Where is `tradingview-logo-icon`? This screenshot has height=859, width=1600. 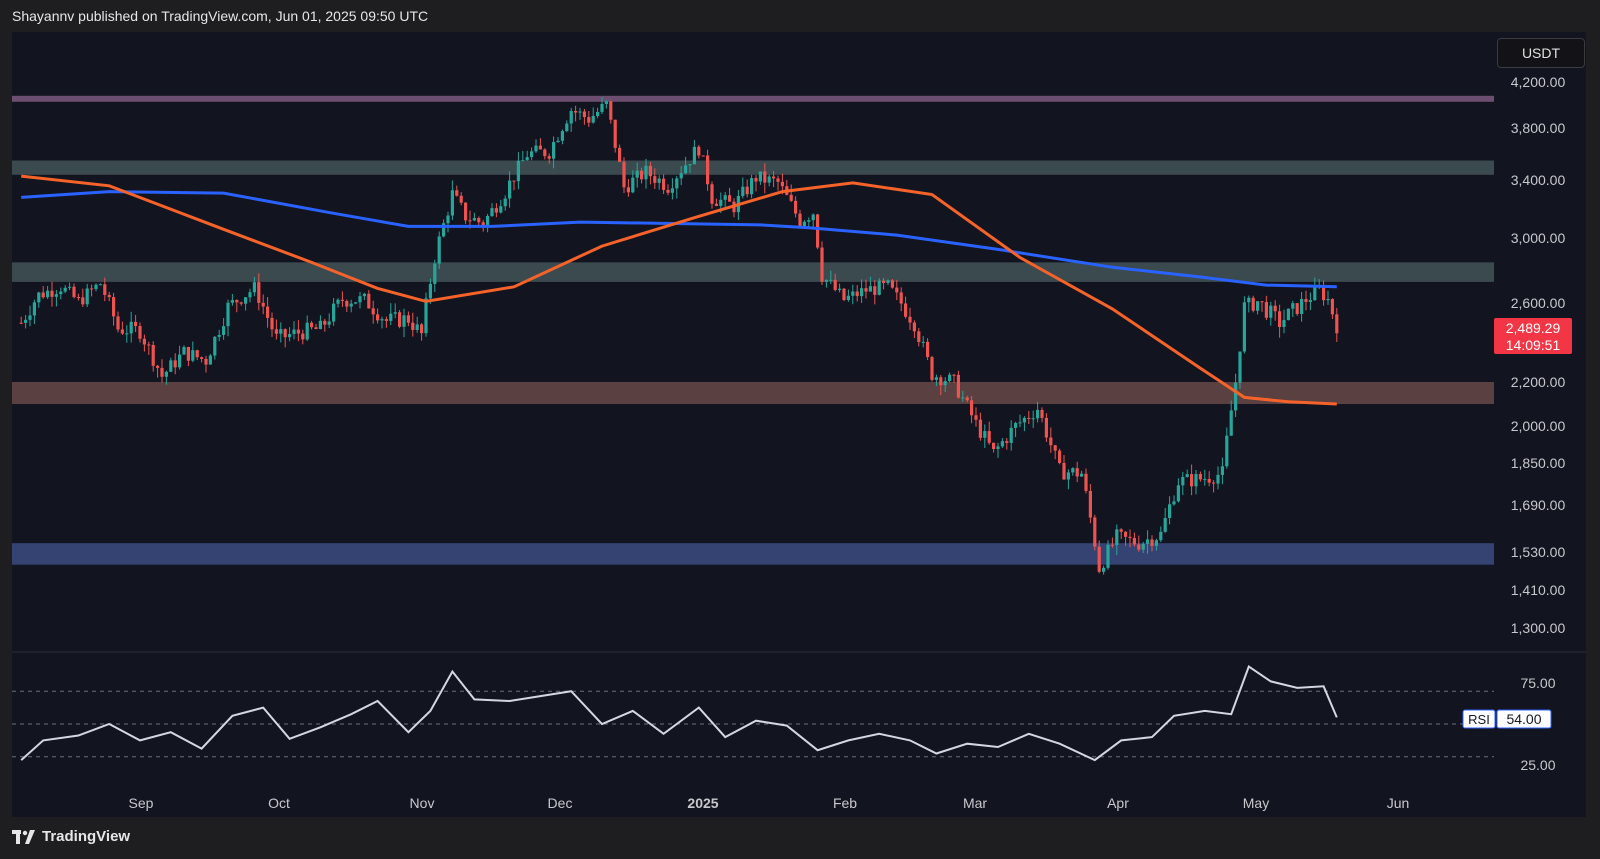 tradingview-logo-icon is located at coordinates (23, 836).